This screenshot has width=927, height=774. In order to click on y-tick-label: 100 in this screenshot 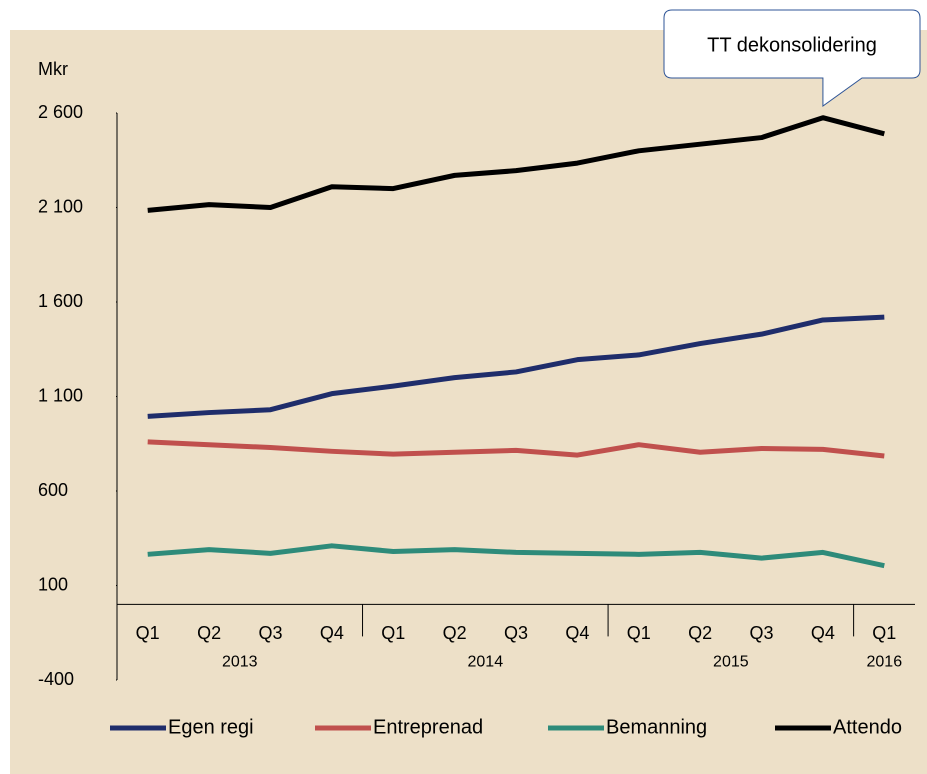, I will do `click(53, 584)`.